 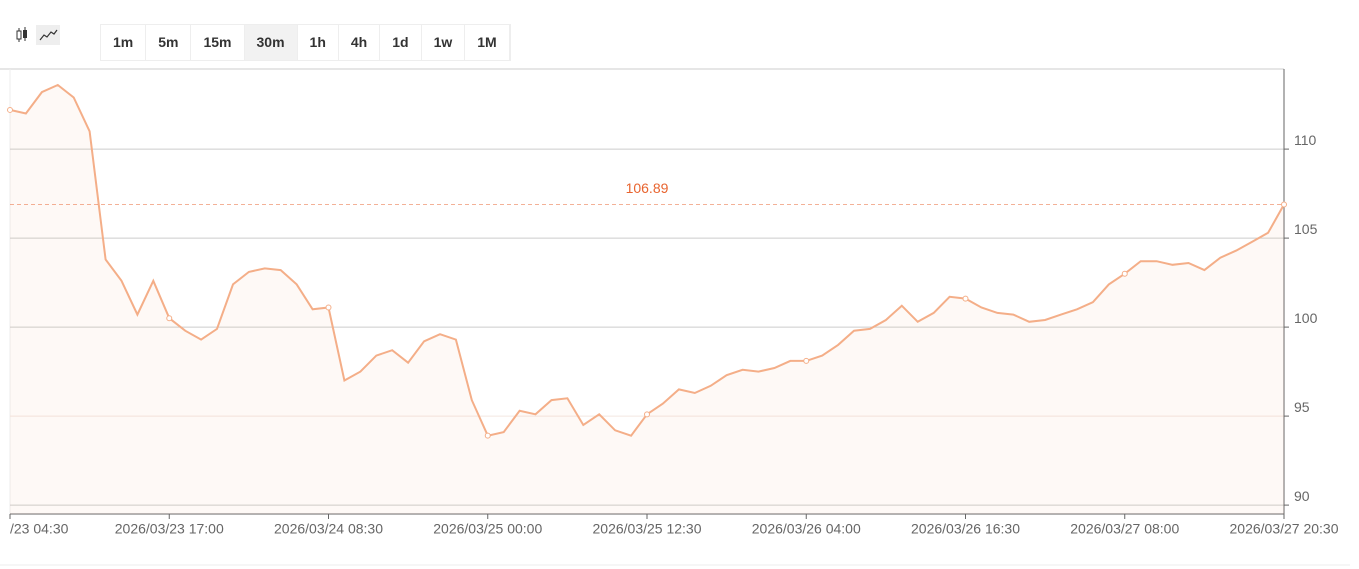 I want to click on interval-button: 1h, so click(x=318, y=42).